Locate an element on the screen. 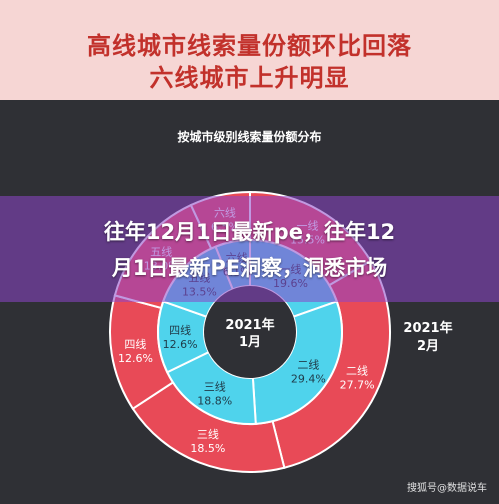  headline-line-1: 高线城市线索量份额环比回落 is located at coordinates (249, 46).